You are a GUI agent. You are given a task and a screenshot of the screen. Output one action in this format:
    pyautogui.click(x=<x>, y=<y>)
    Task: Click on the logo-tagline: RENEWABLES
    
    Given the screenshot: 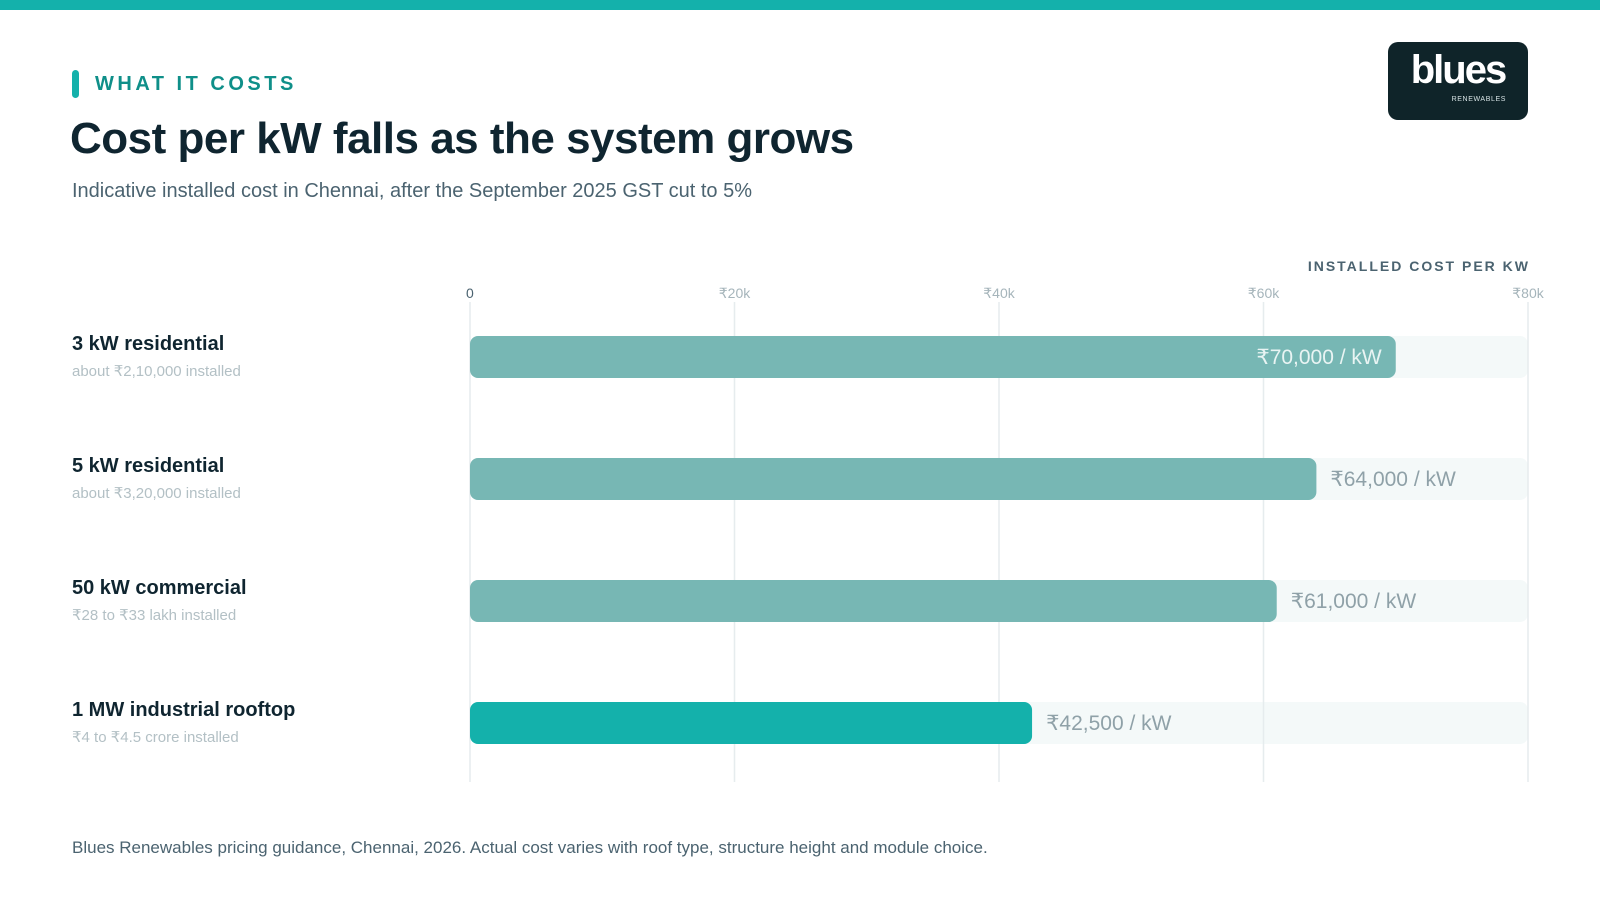 What is the action you would take?
    pyautogui.click(x=1478, y=99)
    